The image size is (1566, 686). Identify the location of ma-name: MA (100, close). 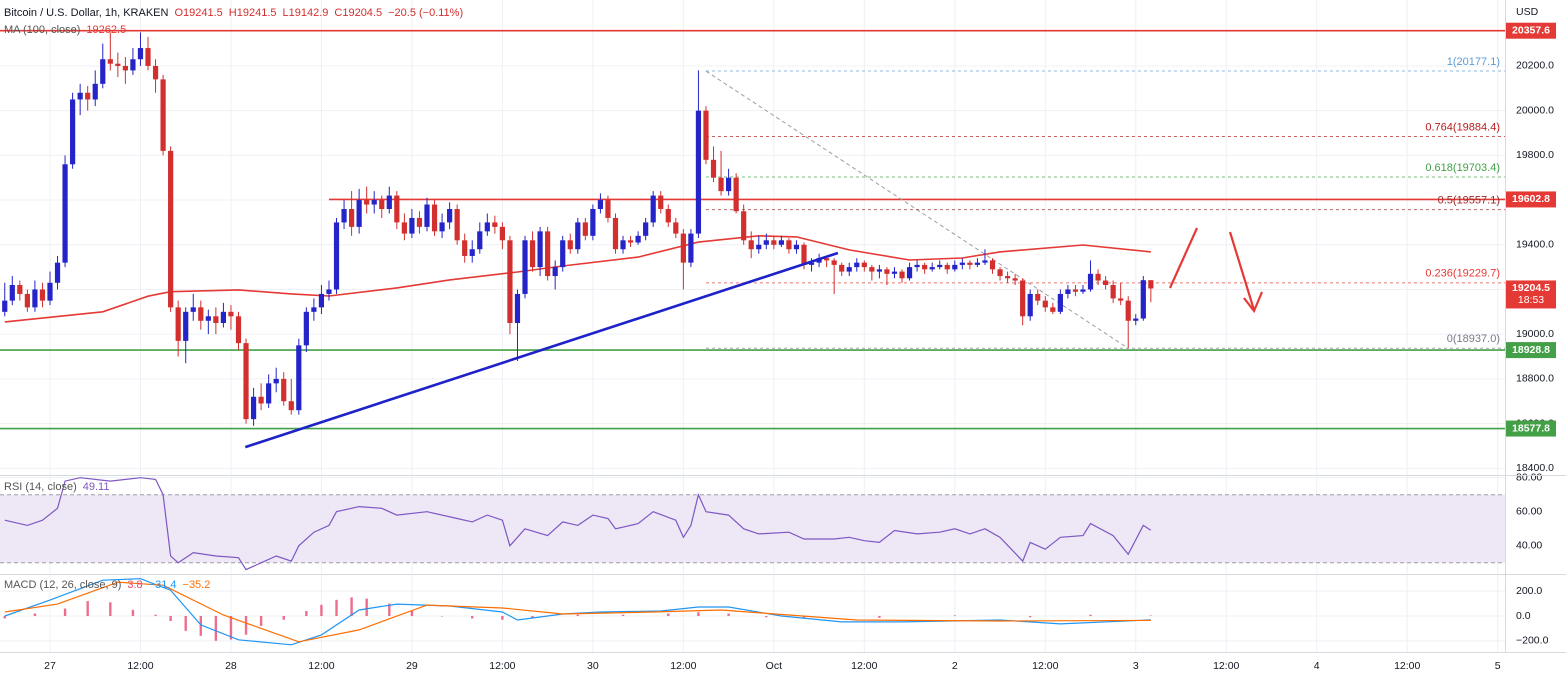
(42, 30).